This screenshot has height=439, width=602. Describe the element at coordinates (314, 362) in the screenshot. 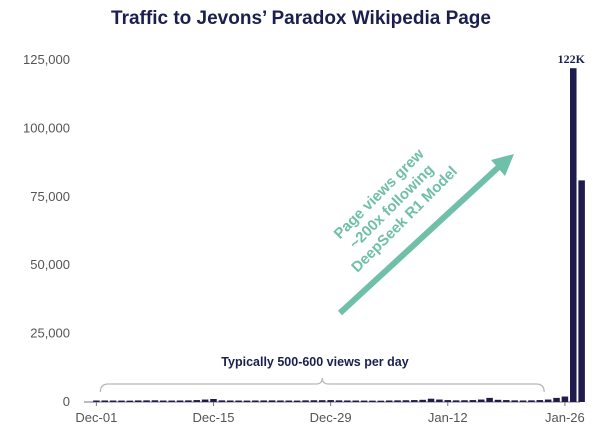

I see `bracket-label: Typically 500-600 views per day` at that location.